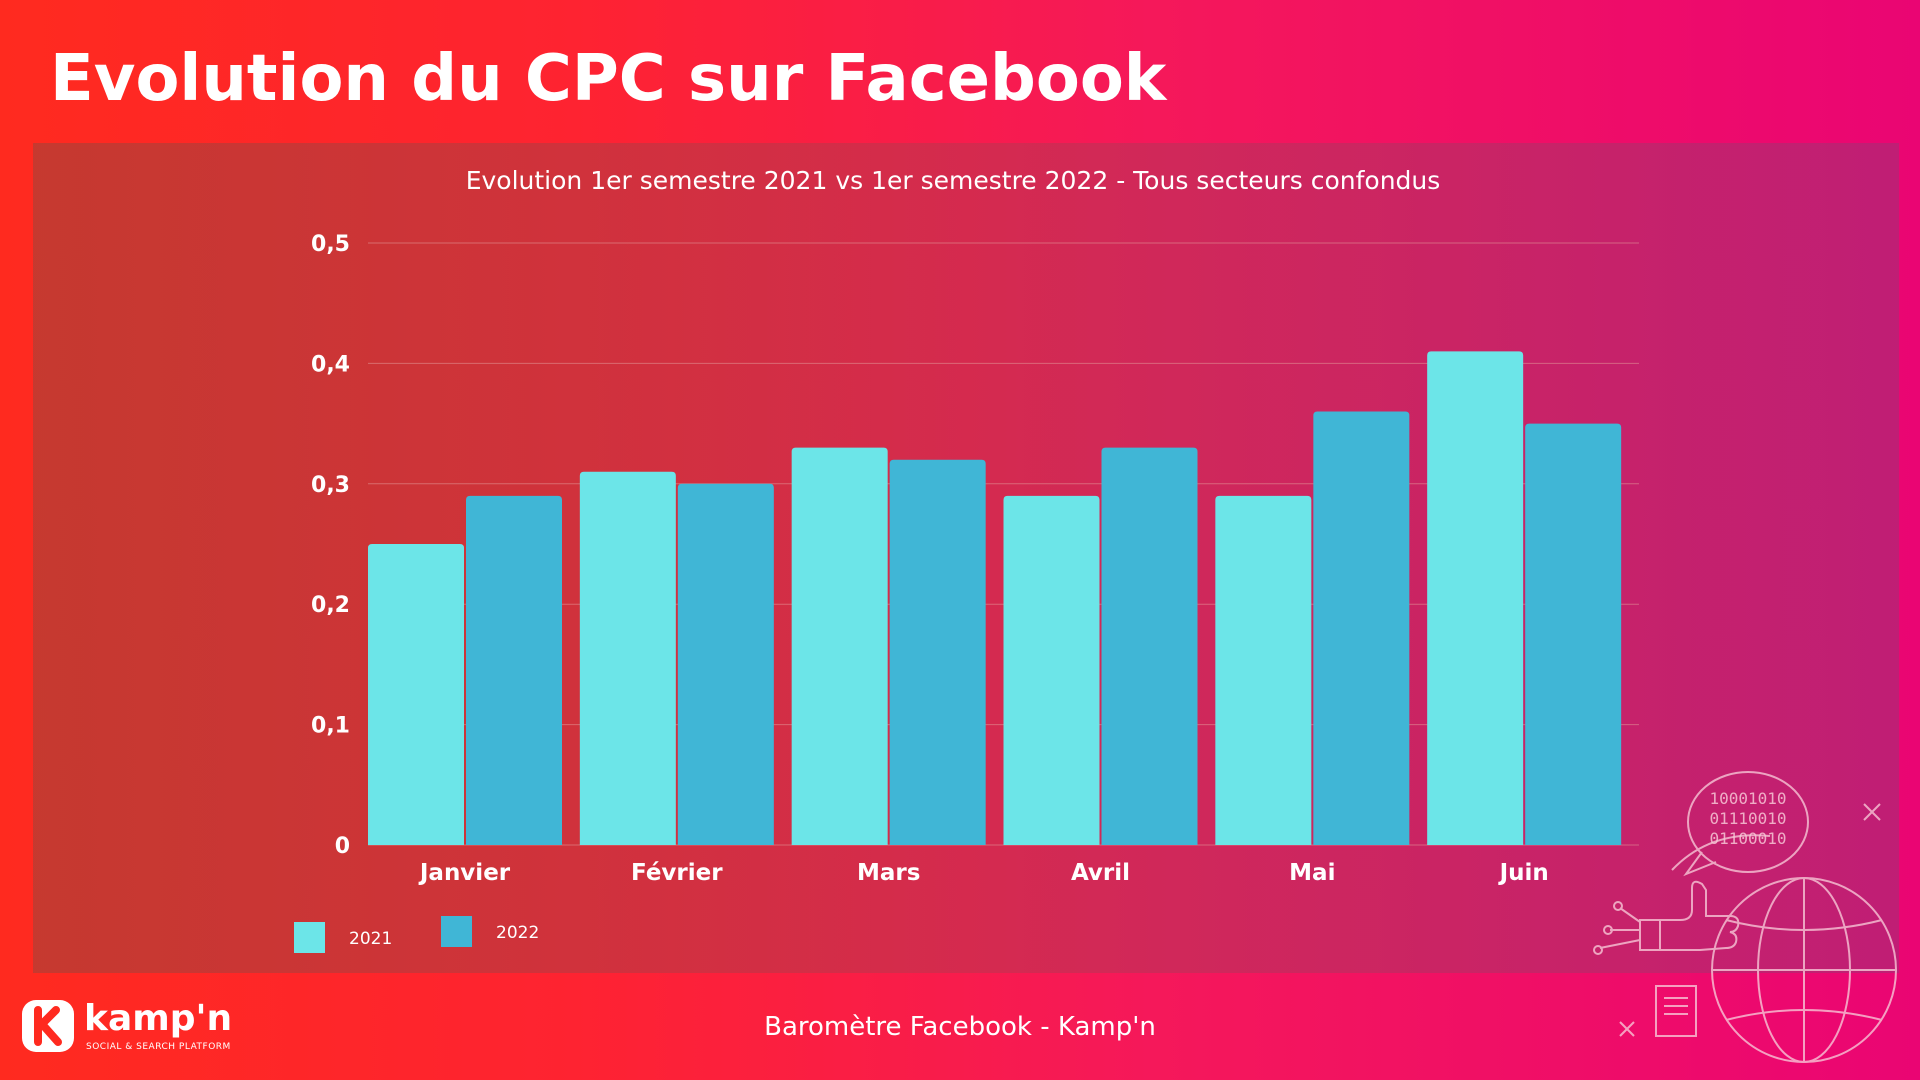 The image size is (1920, 1080). I want to click on y-axis-ticks: 0 0,1 0,2 0,3 0,4 0,5, so click(330, 545).